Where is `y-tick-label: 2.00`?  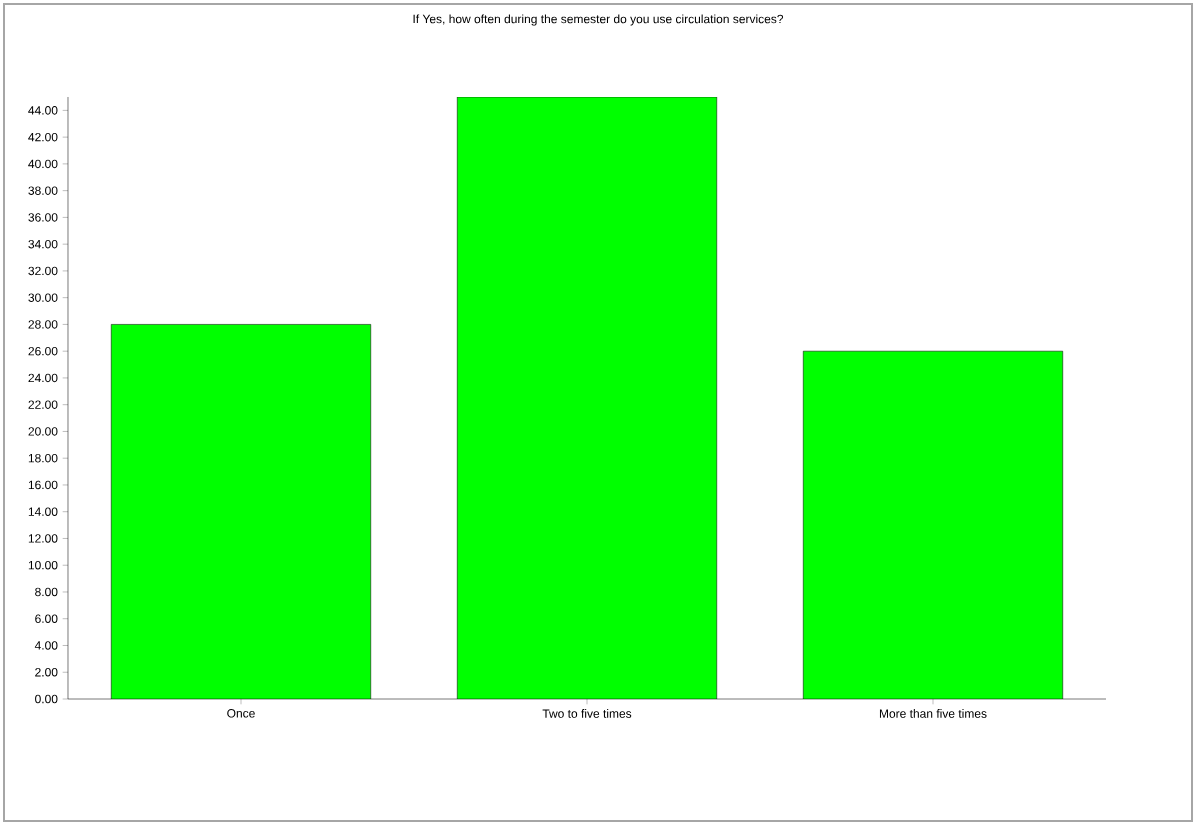 y-tick-label: 2.00 is located at coordinates (46, 672).